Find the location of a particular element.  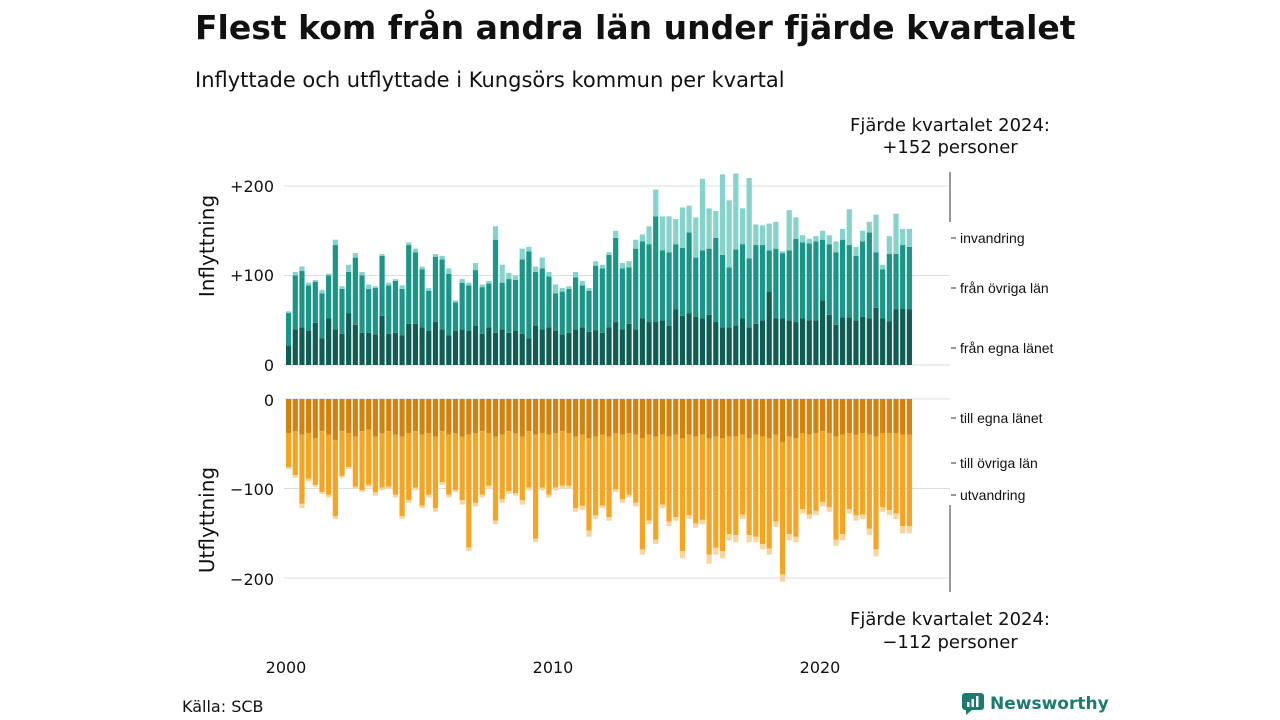

axis-title-outflow: Utflyttning is located at coordinates (207, 520).